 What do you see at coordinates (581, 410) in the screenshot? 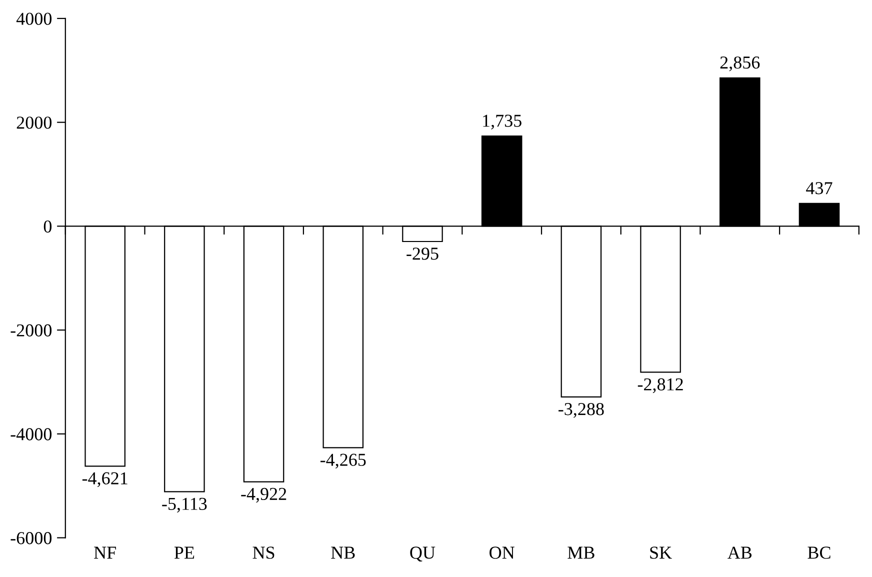
I see `data-label: -3,288` at bounding box center [581, 410].